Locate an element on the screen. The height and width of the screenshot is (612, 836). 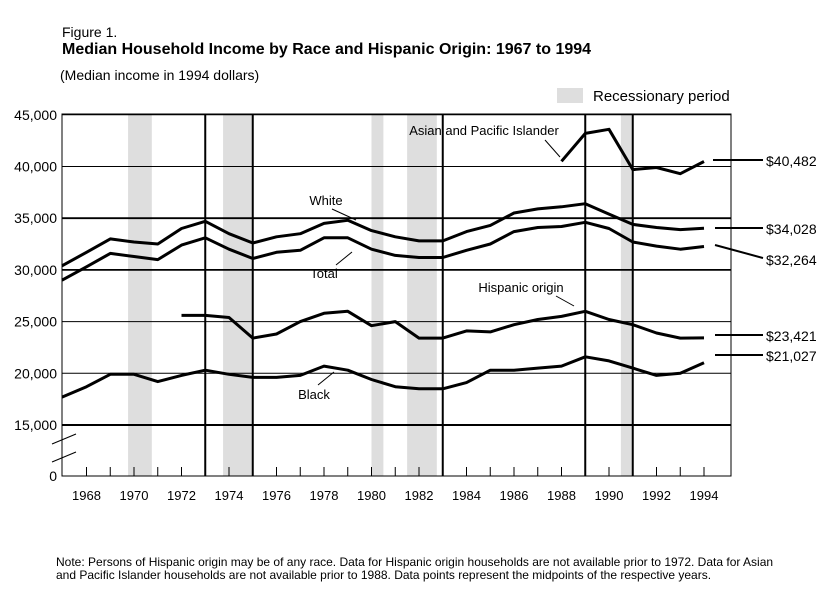
recession-legend-label: Recessionary period is located at coordinates (661, 96).